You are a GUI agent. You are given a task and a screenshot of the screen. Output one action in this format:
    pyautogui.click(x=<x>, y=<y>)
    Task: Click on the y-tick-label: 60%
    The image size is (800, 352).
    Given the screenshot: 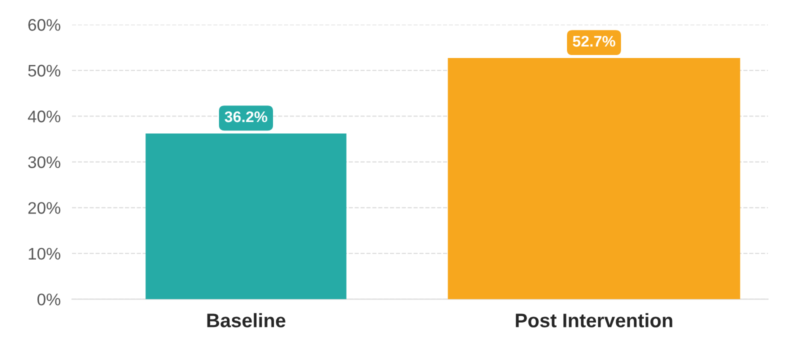 What is the action you would take?
    pyautogui.click(x=44, y=25)
    